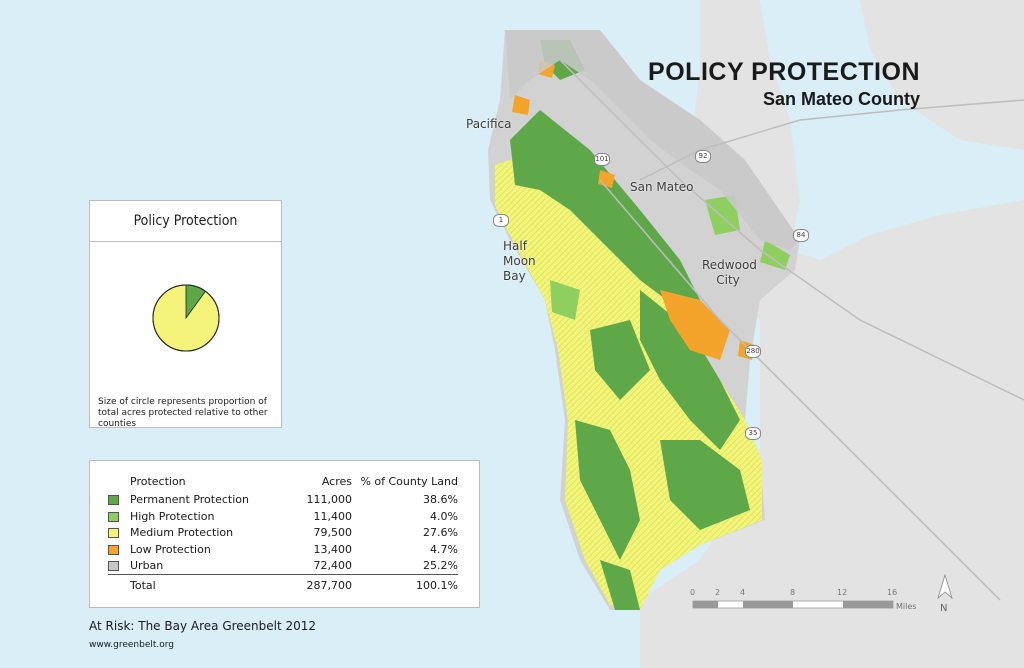 Image resolution: width=1024 pixels, height=668 pixels. What do you see at coordinates (170, 549) in the screenshot?
I see `legend-row-name: Low Protection` at bounding box center [170, 549].